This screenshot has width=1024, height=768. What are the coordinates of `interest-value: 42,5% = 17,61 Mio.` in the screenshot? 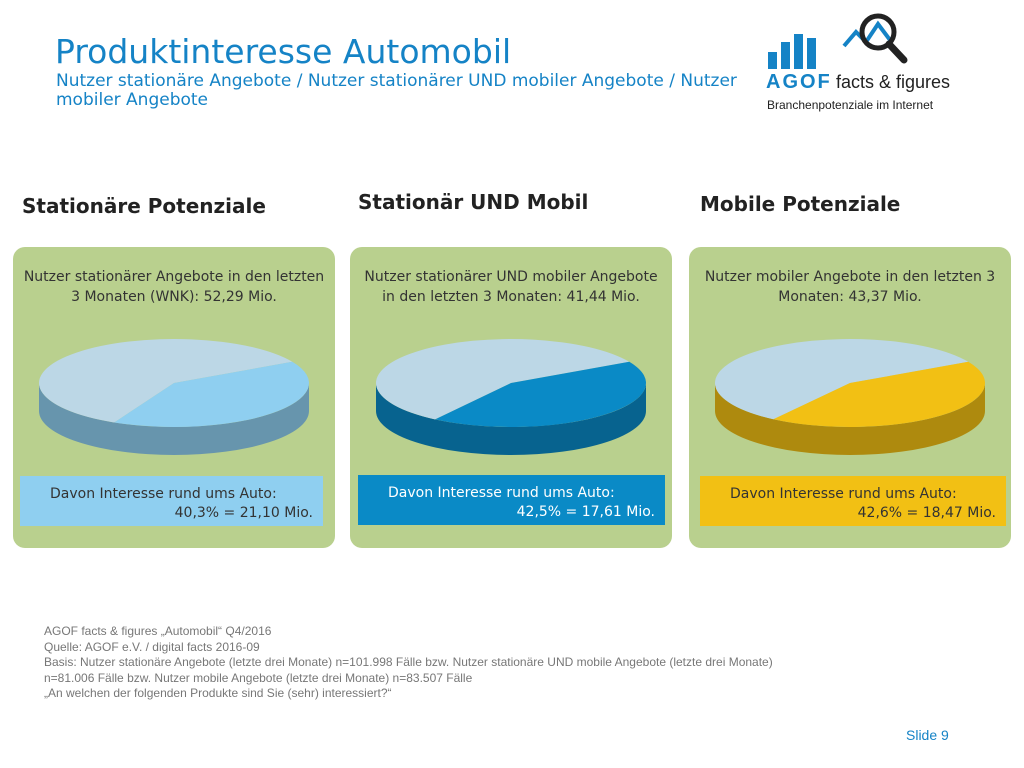 It's located at (585, 512).